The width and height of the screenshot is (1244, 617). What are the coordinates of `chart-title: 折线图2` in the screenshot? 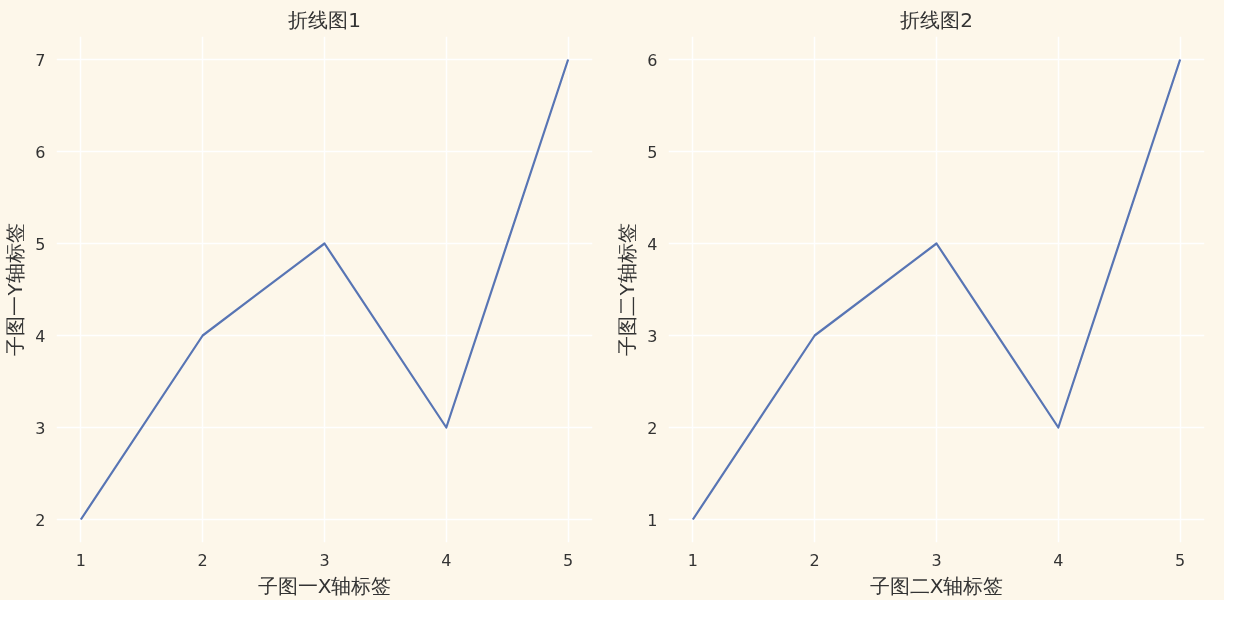 It's located at (936, 19).